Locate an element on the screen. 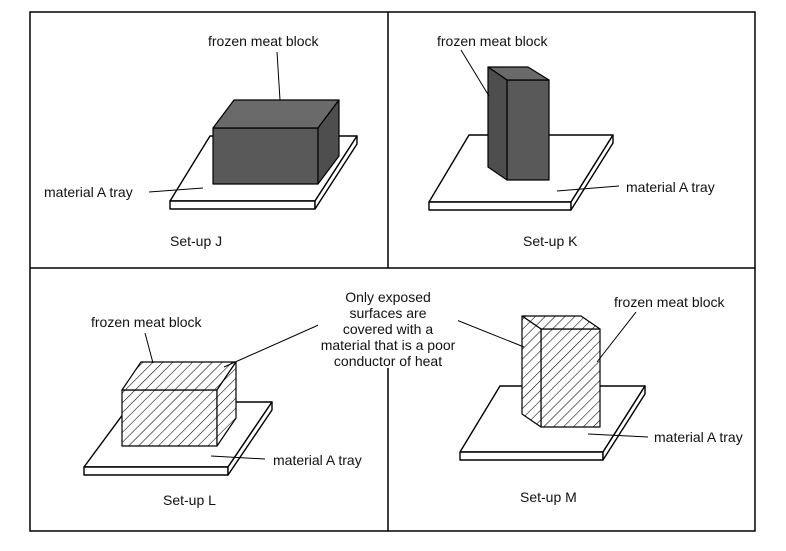  note-background is located at coordinates (388, 326).